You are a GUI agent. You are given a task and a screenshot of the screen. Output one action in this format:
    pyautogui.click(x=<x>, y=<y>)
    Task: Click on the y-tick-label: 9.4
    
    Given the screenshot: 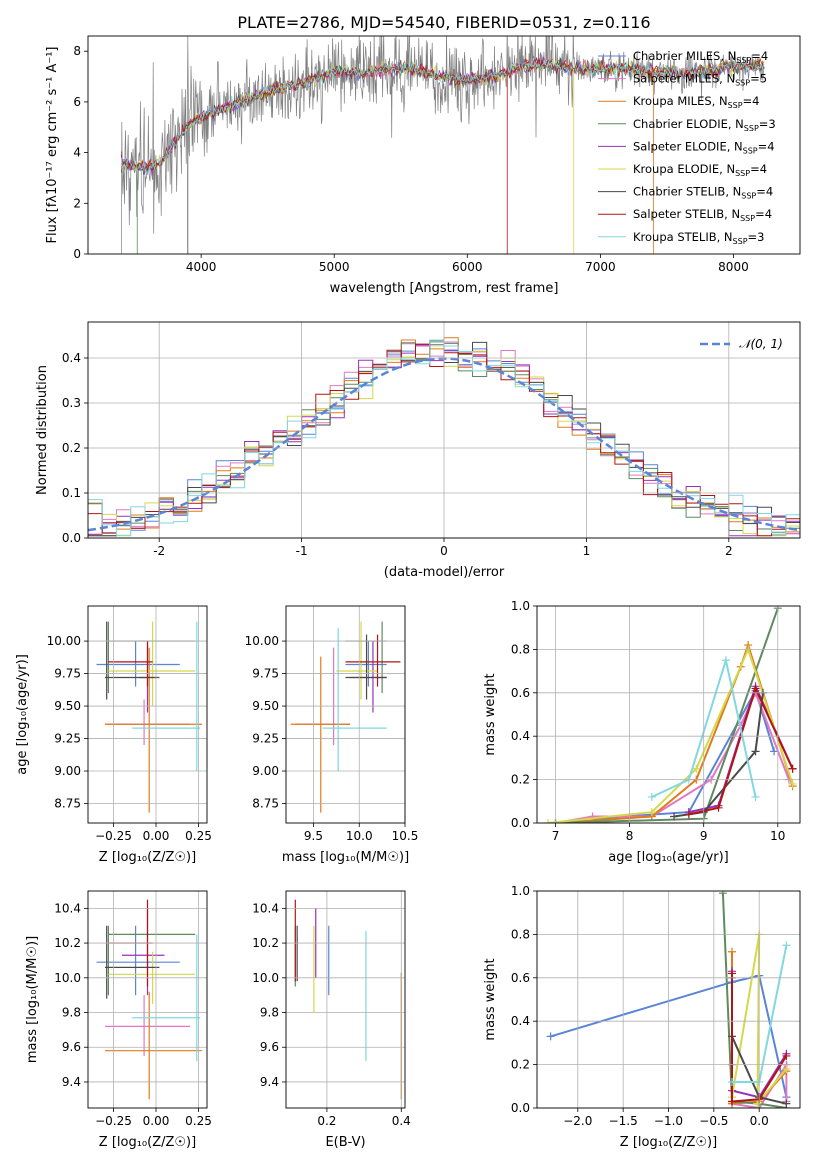 What is the action you would take?
    pyautogui.click(x=71, y=1082)
    